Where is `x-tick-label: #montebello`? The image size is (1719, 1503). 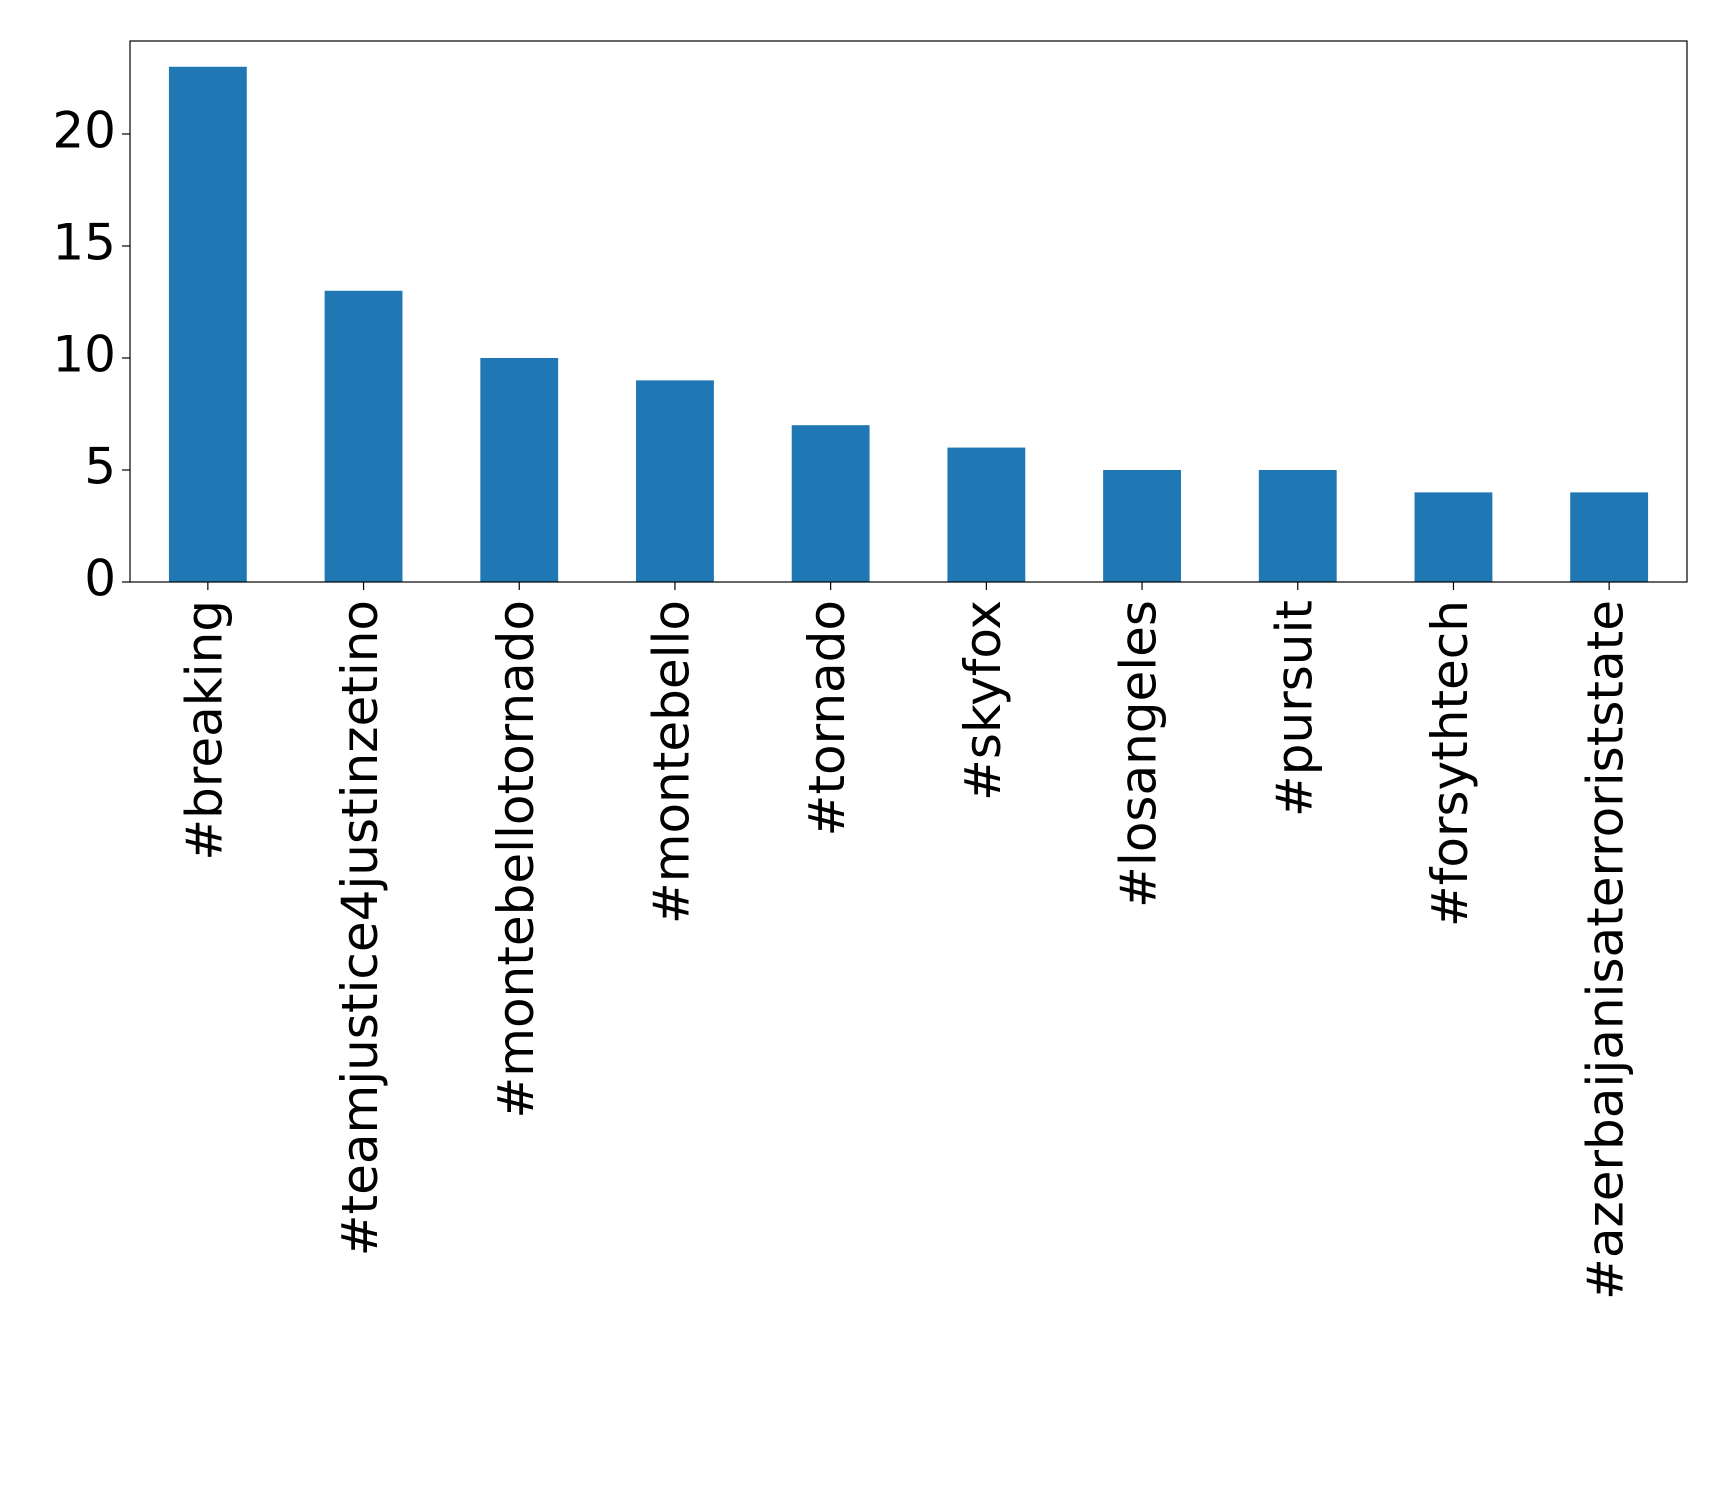
x-tick-label: #montebello is located at coordinates (671, 762).